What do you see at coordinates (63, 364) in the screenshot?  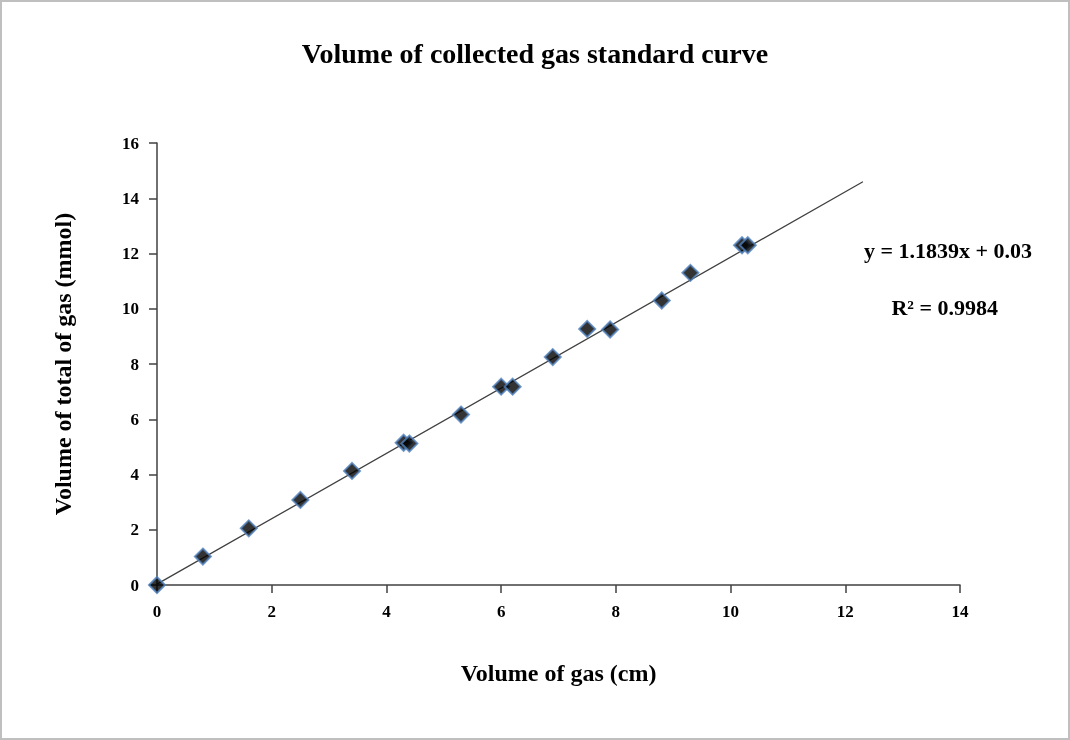 I see `y-axis-title: Volume of total of gas (mmol)` at bounding box center [63, 364].